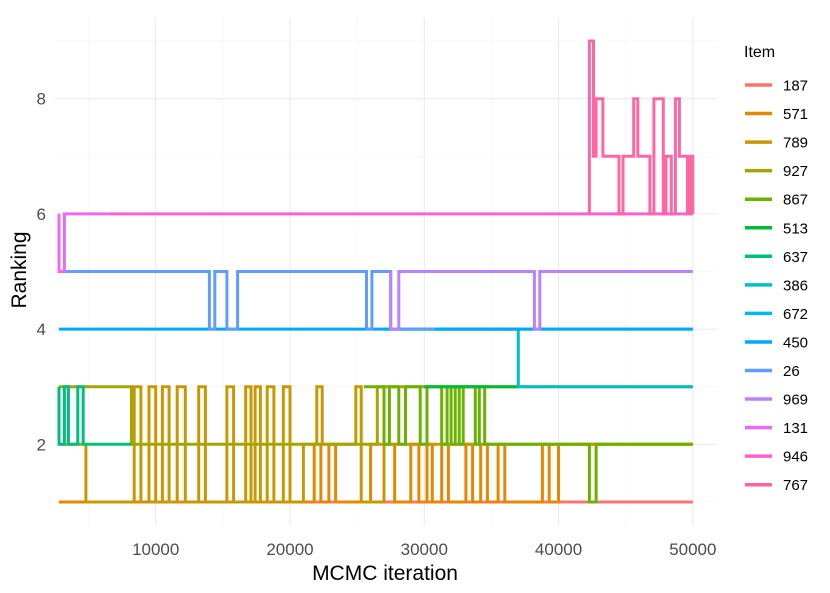 The image size is (830, 593). Describe the element at coordinates (41, 329) in the screenshot. I see `y-tick-label: 4` at that location.